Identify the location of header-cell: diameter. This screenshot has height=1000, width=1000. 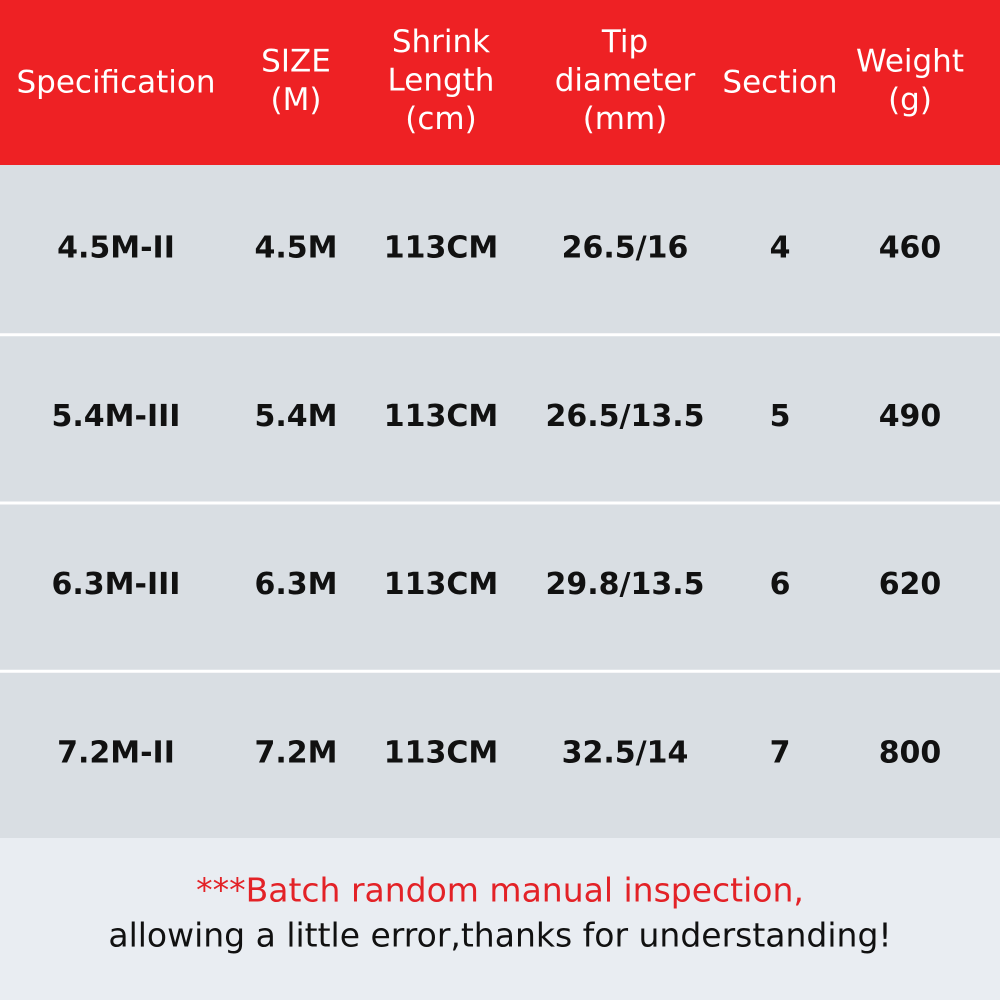
(625, 81).